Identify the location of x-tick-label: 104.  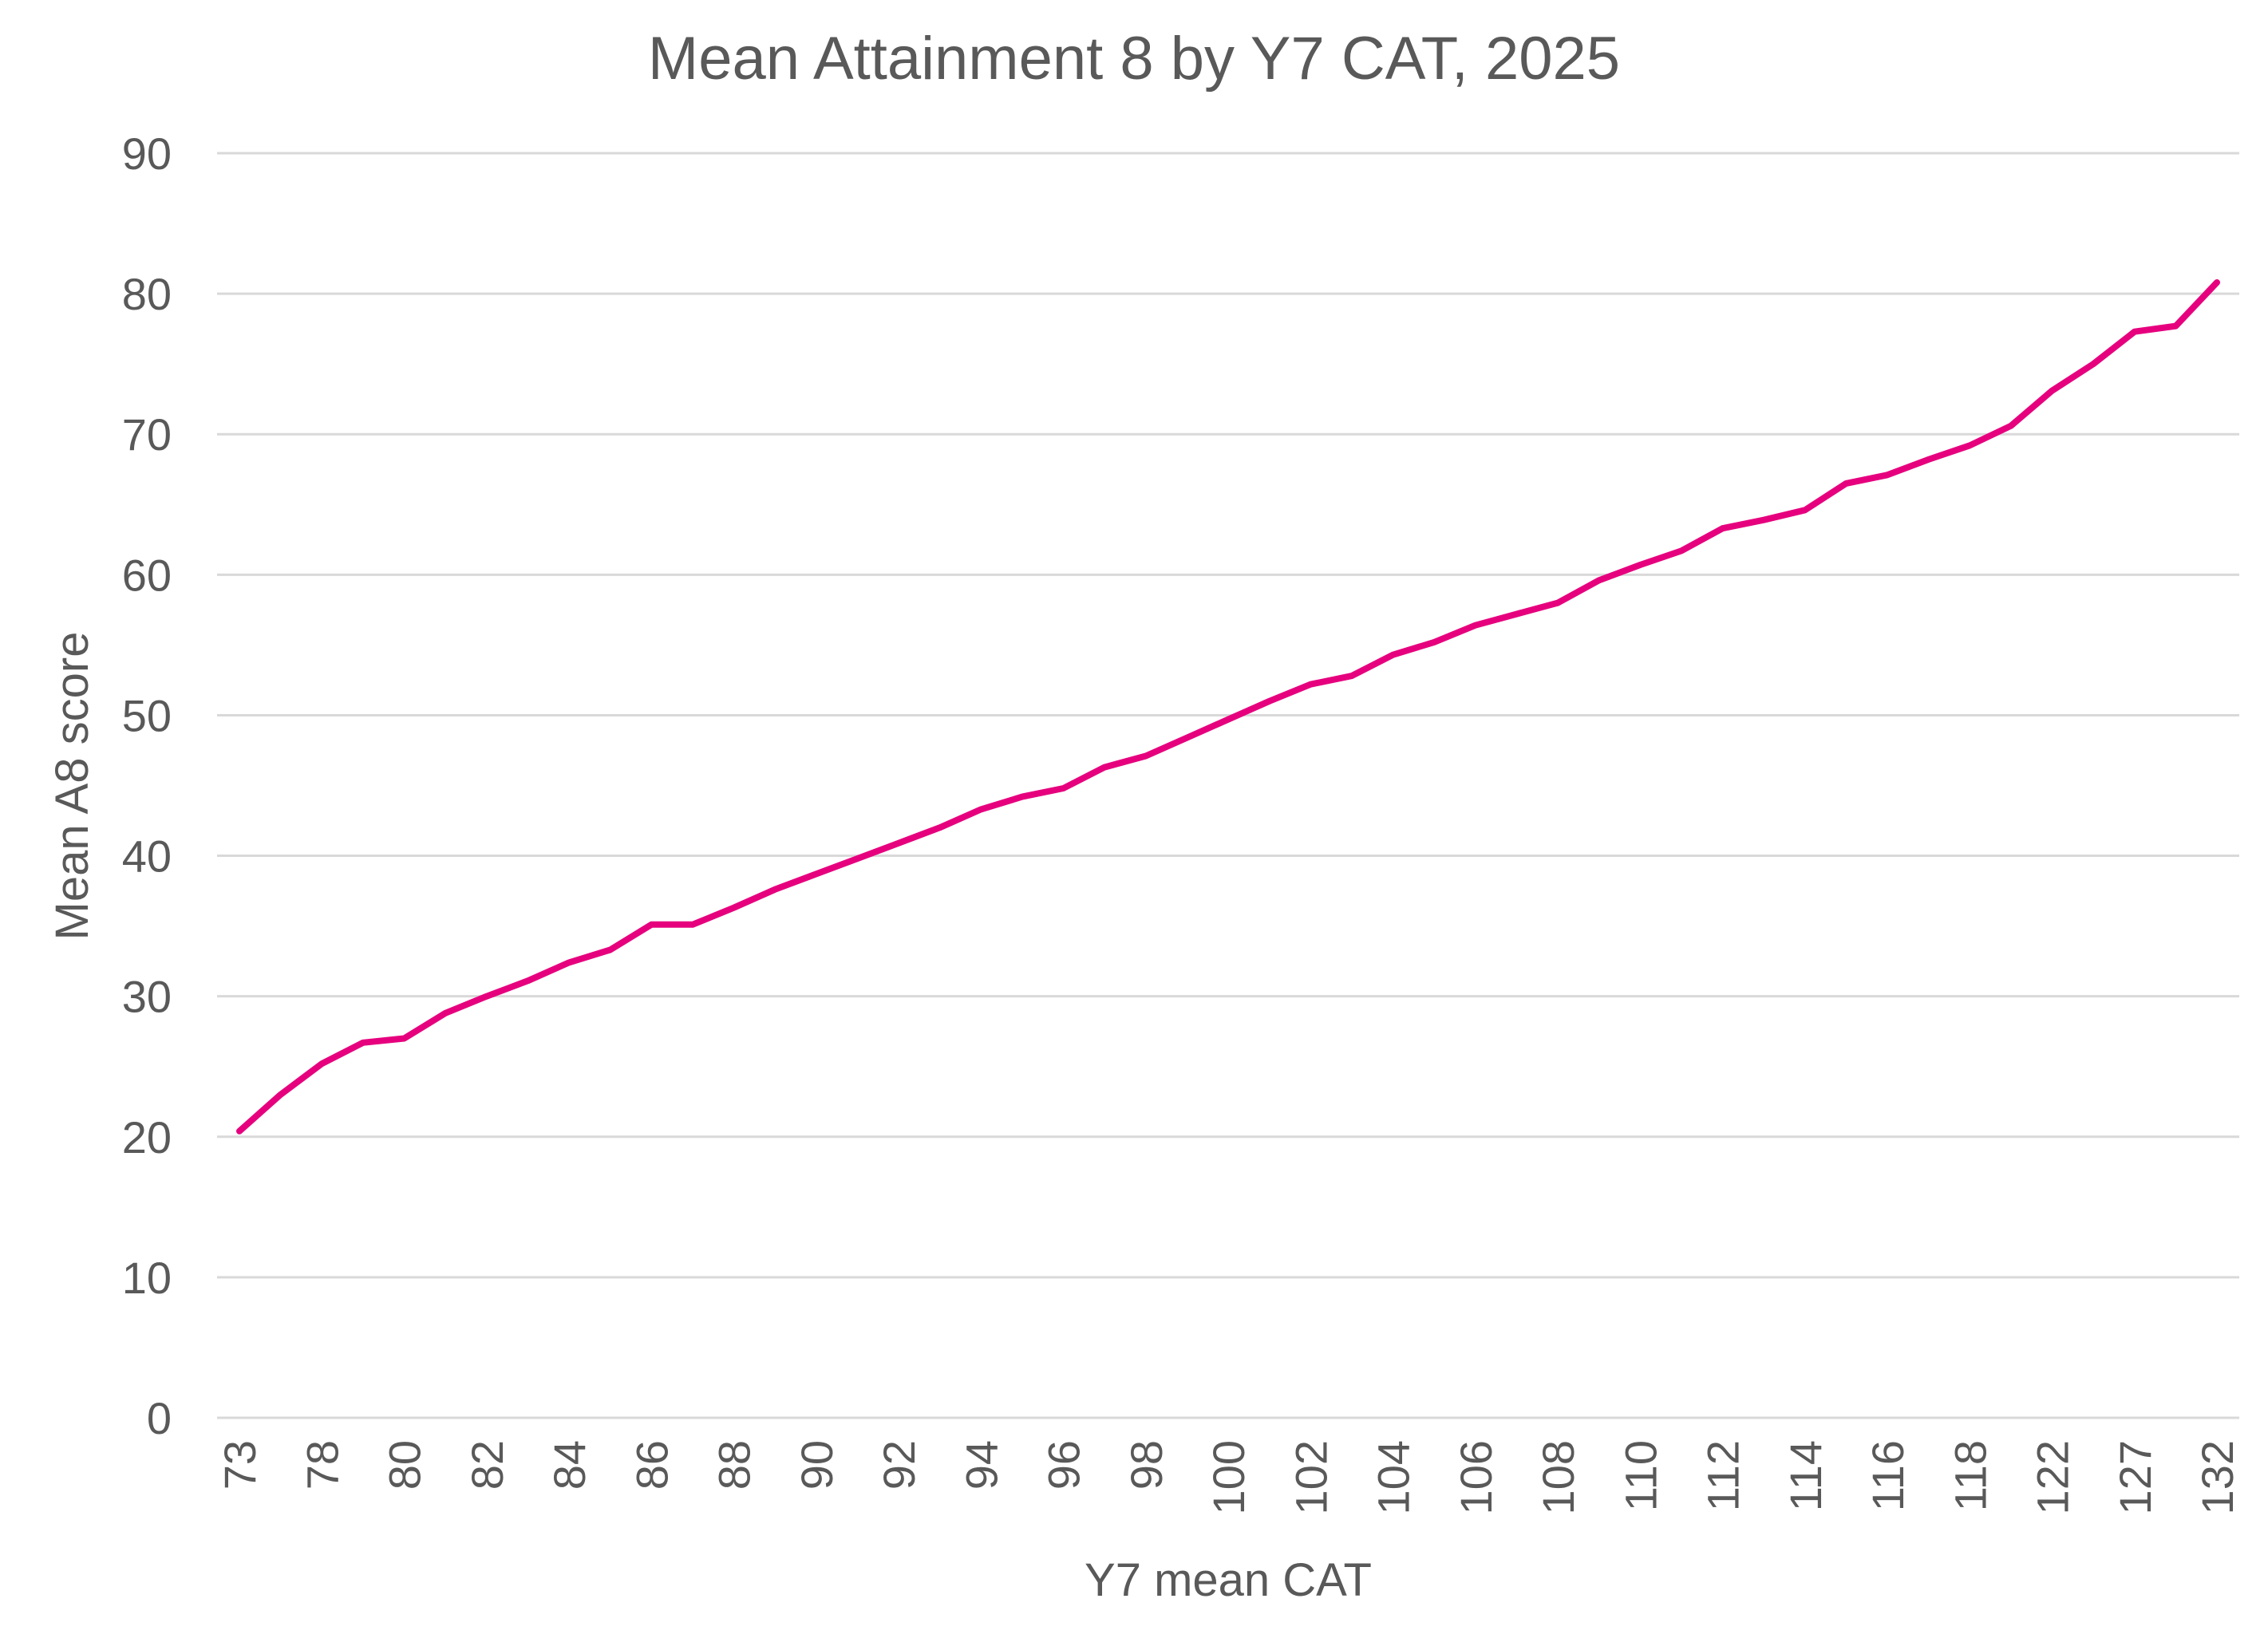
(1394, 1477).